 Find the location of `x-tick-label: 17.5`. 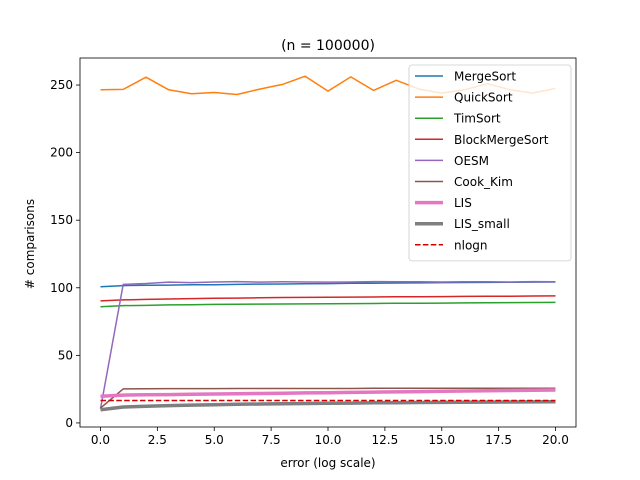

x-tick-label: 17.5 is located at coordinates (498, 440).